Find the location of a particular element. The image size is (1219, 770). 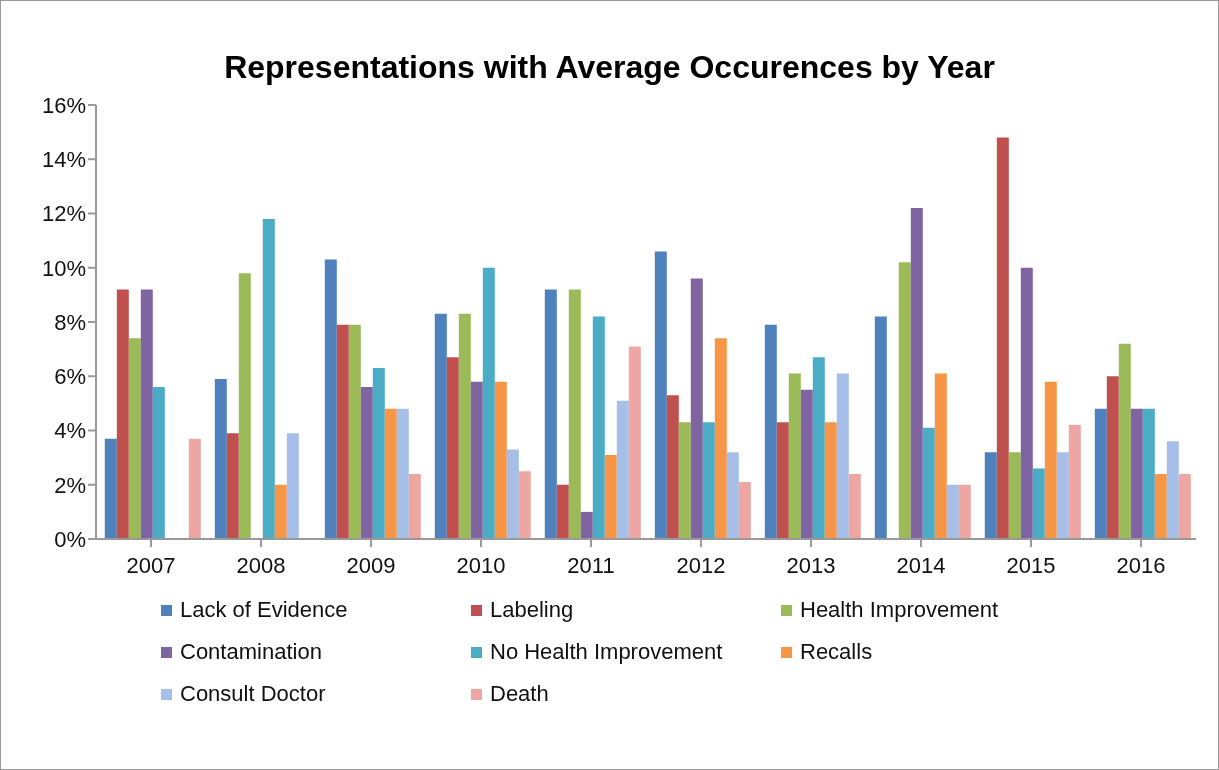

x-tick-label: 2007 is located at coordinates (151, 565).